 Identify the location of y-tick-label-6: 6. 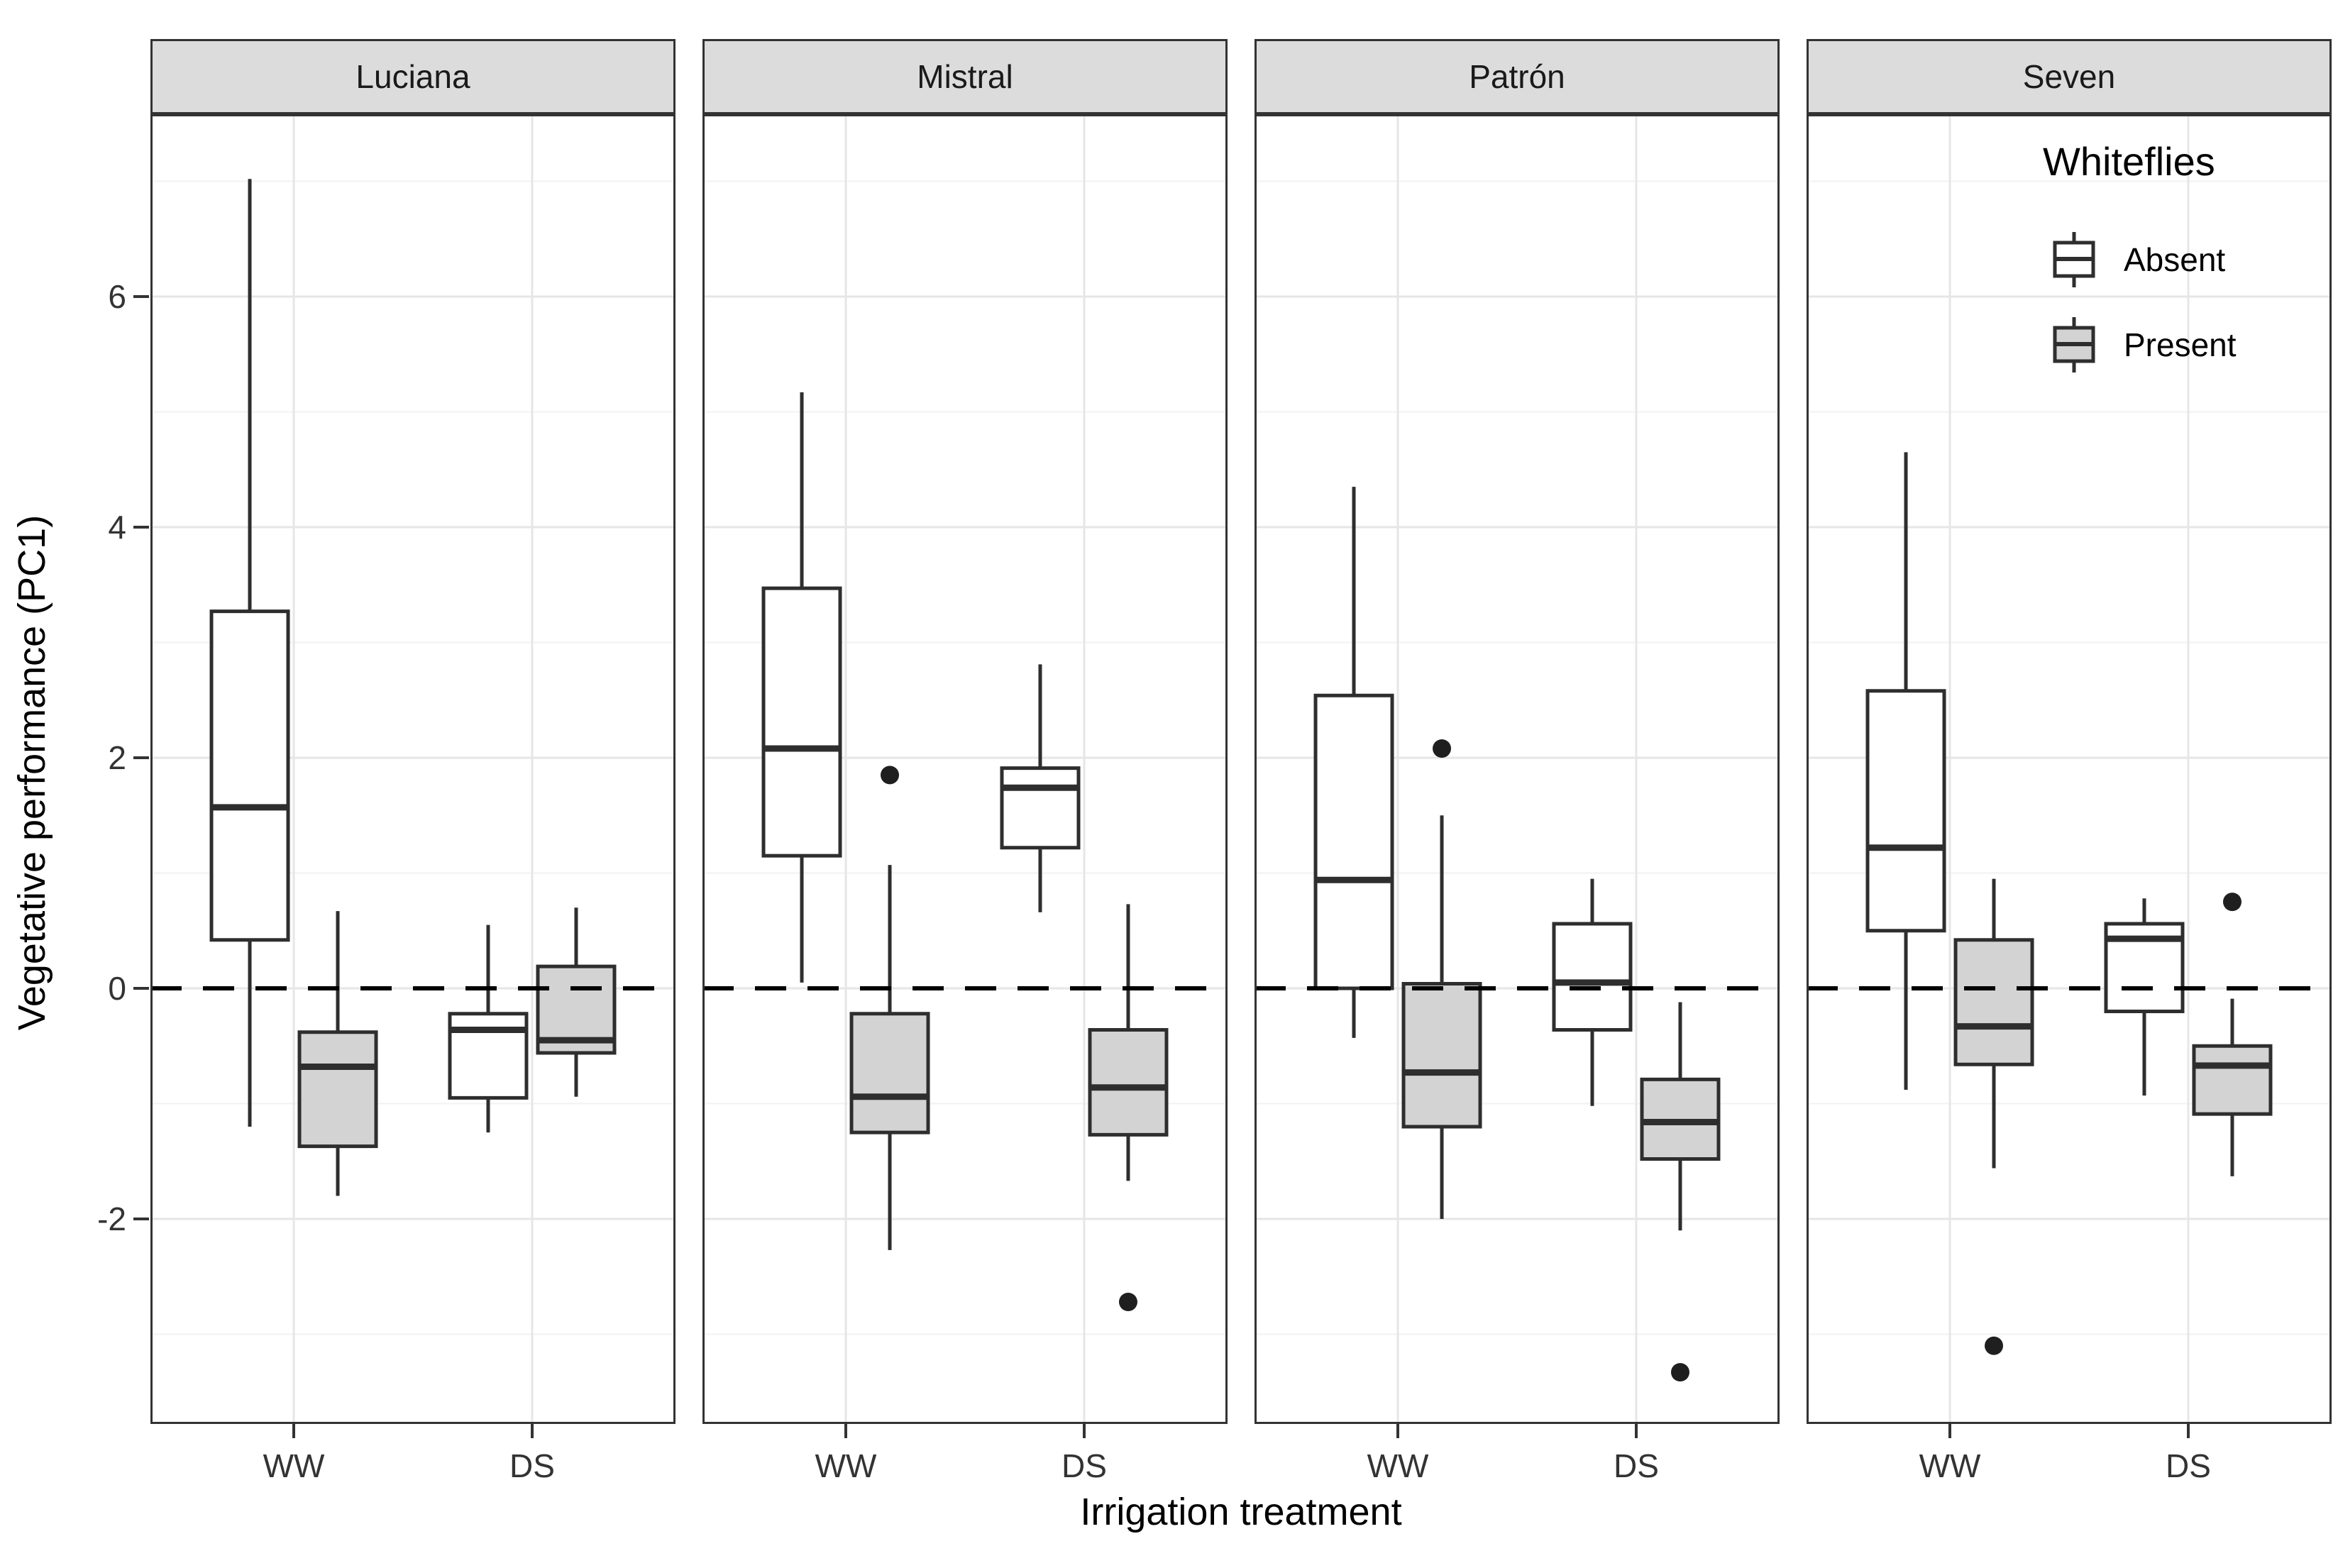
(117, 296).